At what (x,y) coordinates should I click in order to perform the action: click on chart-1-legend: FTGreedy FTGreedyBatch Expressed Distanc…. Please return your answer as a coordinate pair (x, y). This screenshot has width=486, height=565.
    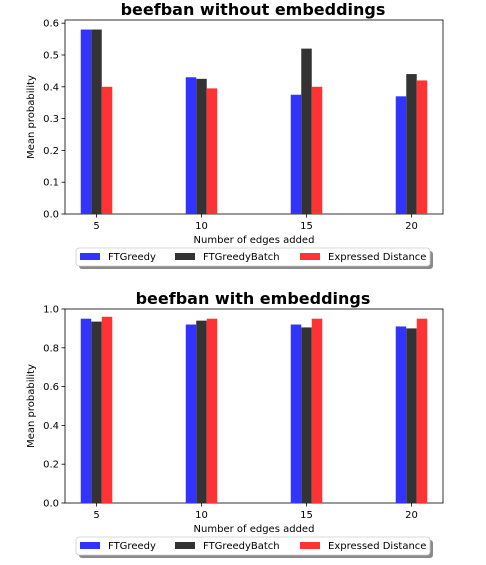
    Looking at the image, I should click on (254, 258).